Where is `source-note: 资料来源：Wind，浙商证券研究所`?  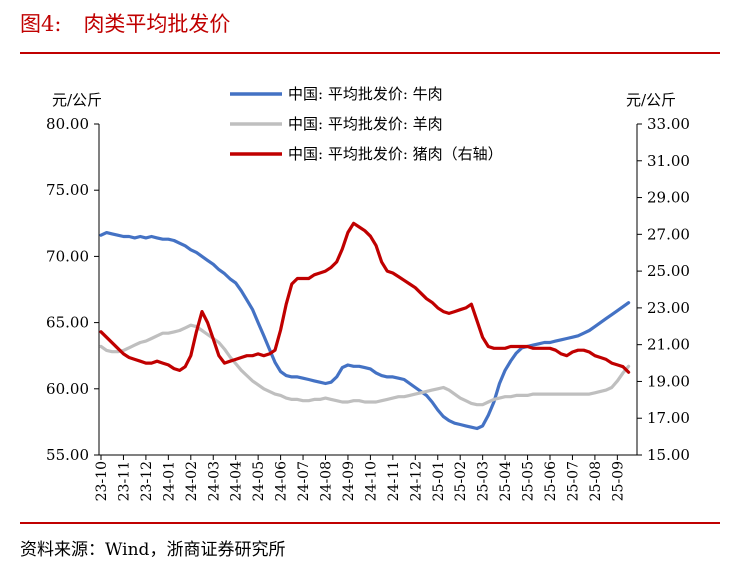
source-note: 资料来源：Wind，浙商证券研究所 is located at coordinates (153, 550).